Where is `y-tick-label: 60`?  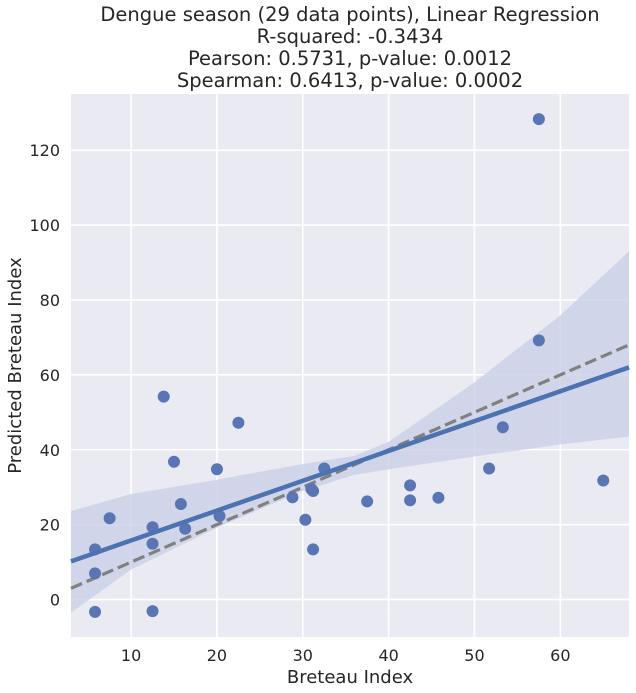 y-tick-label: 60 is located at coordinates (50, 375).